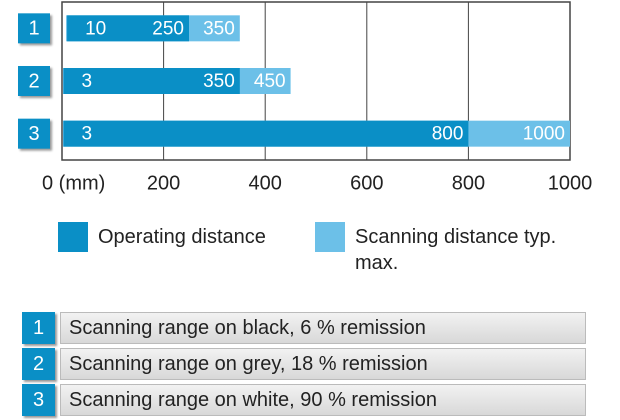 The height and width of the screenshot is (420, 620). I want to click on row-number: 2, so click(38, 364).